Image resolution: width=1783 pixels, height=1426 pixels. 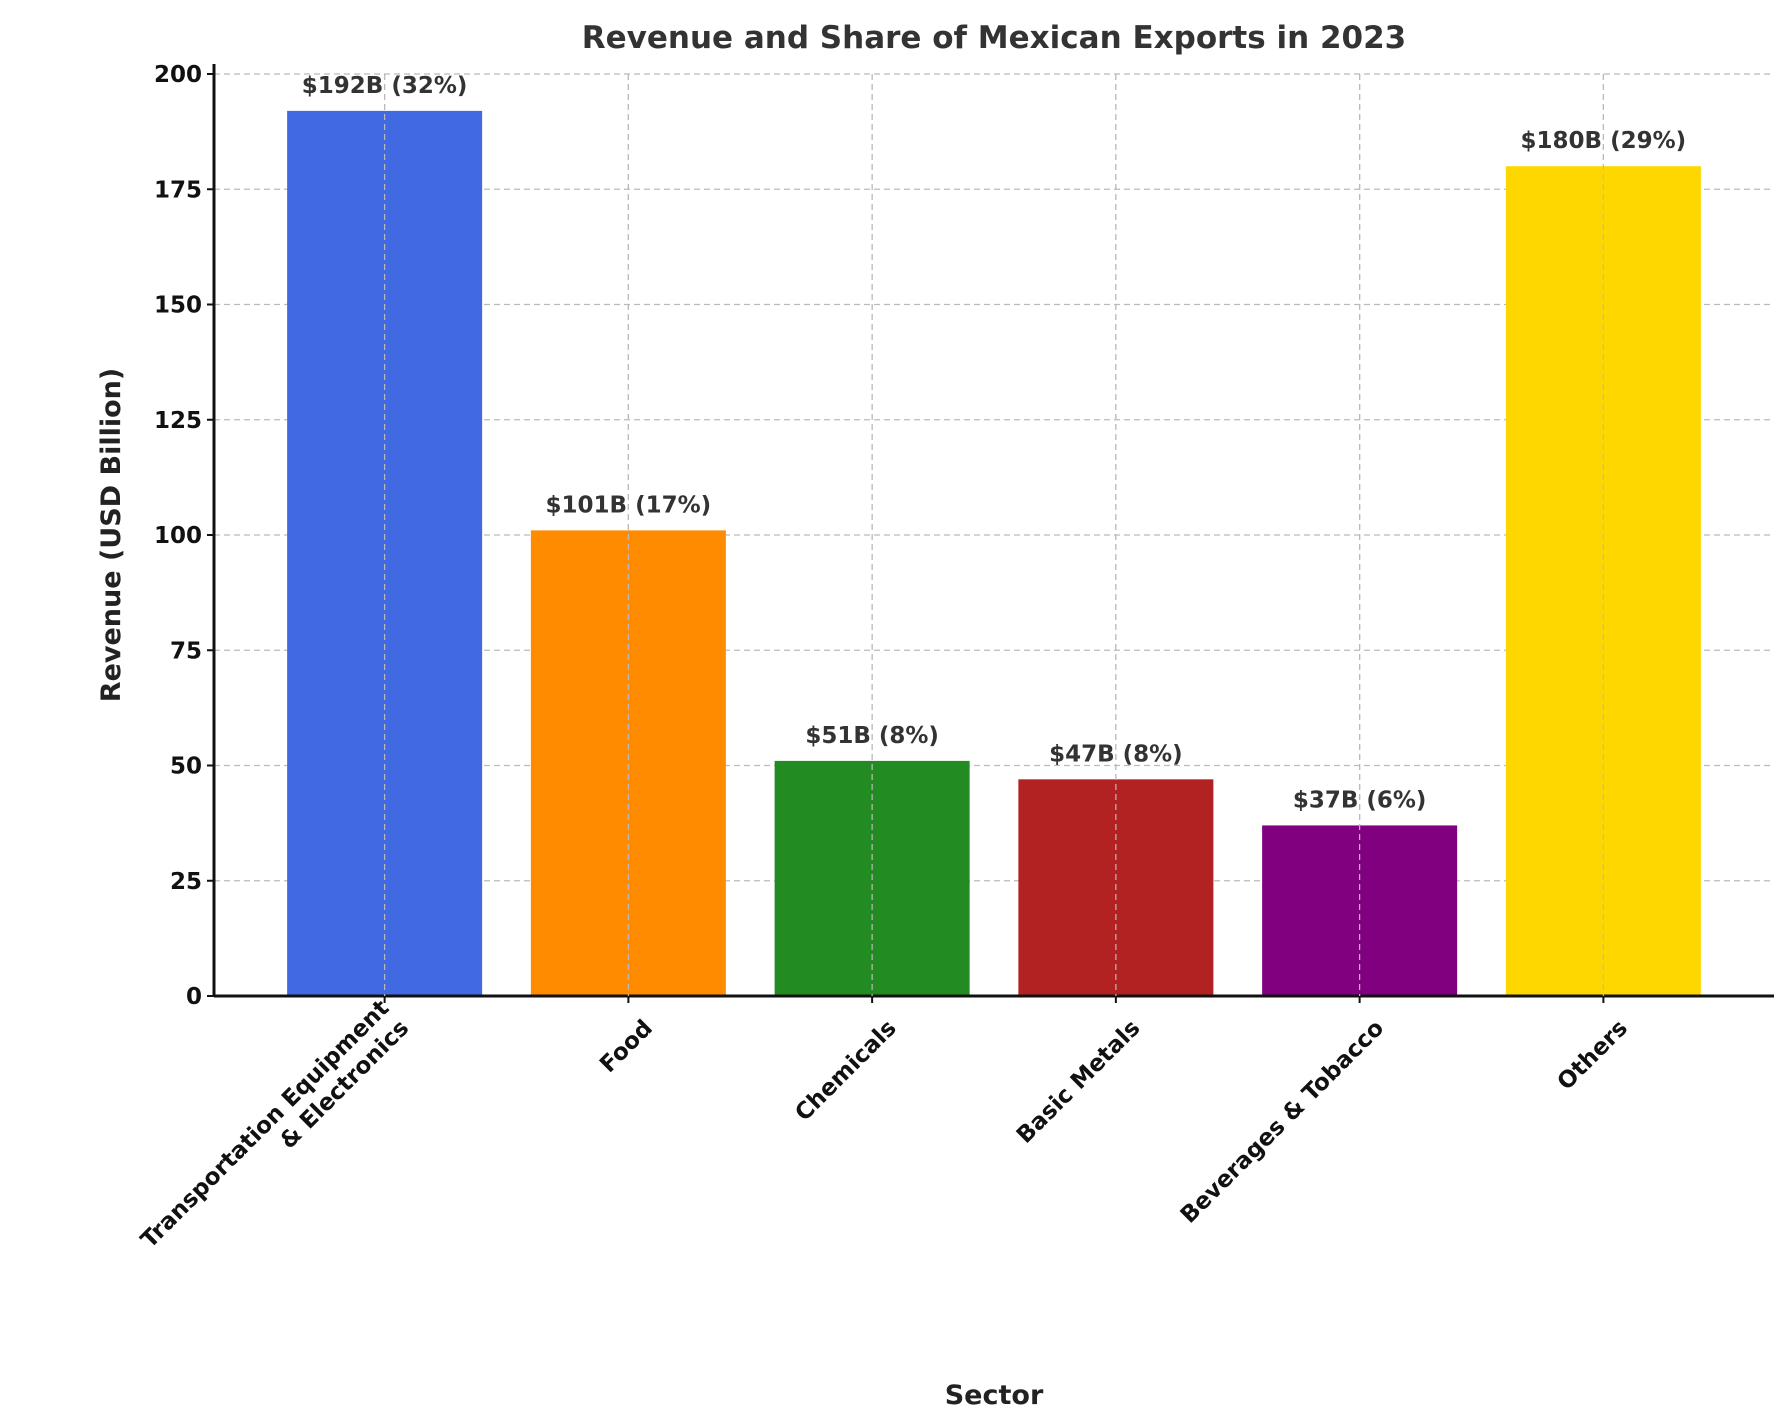 I want to click on y-axis-label: Revenue (USD Billion), so click(x=111, y=535).